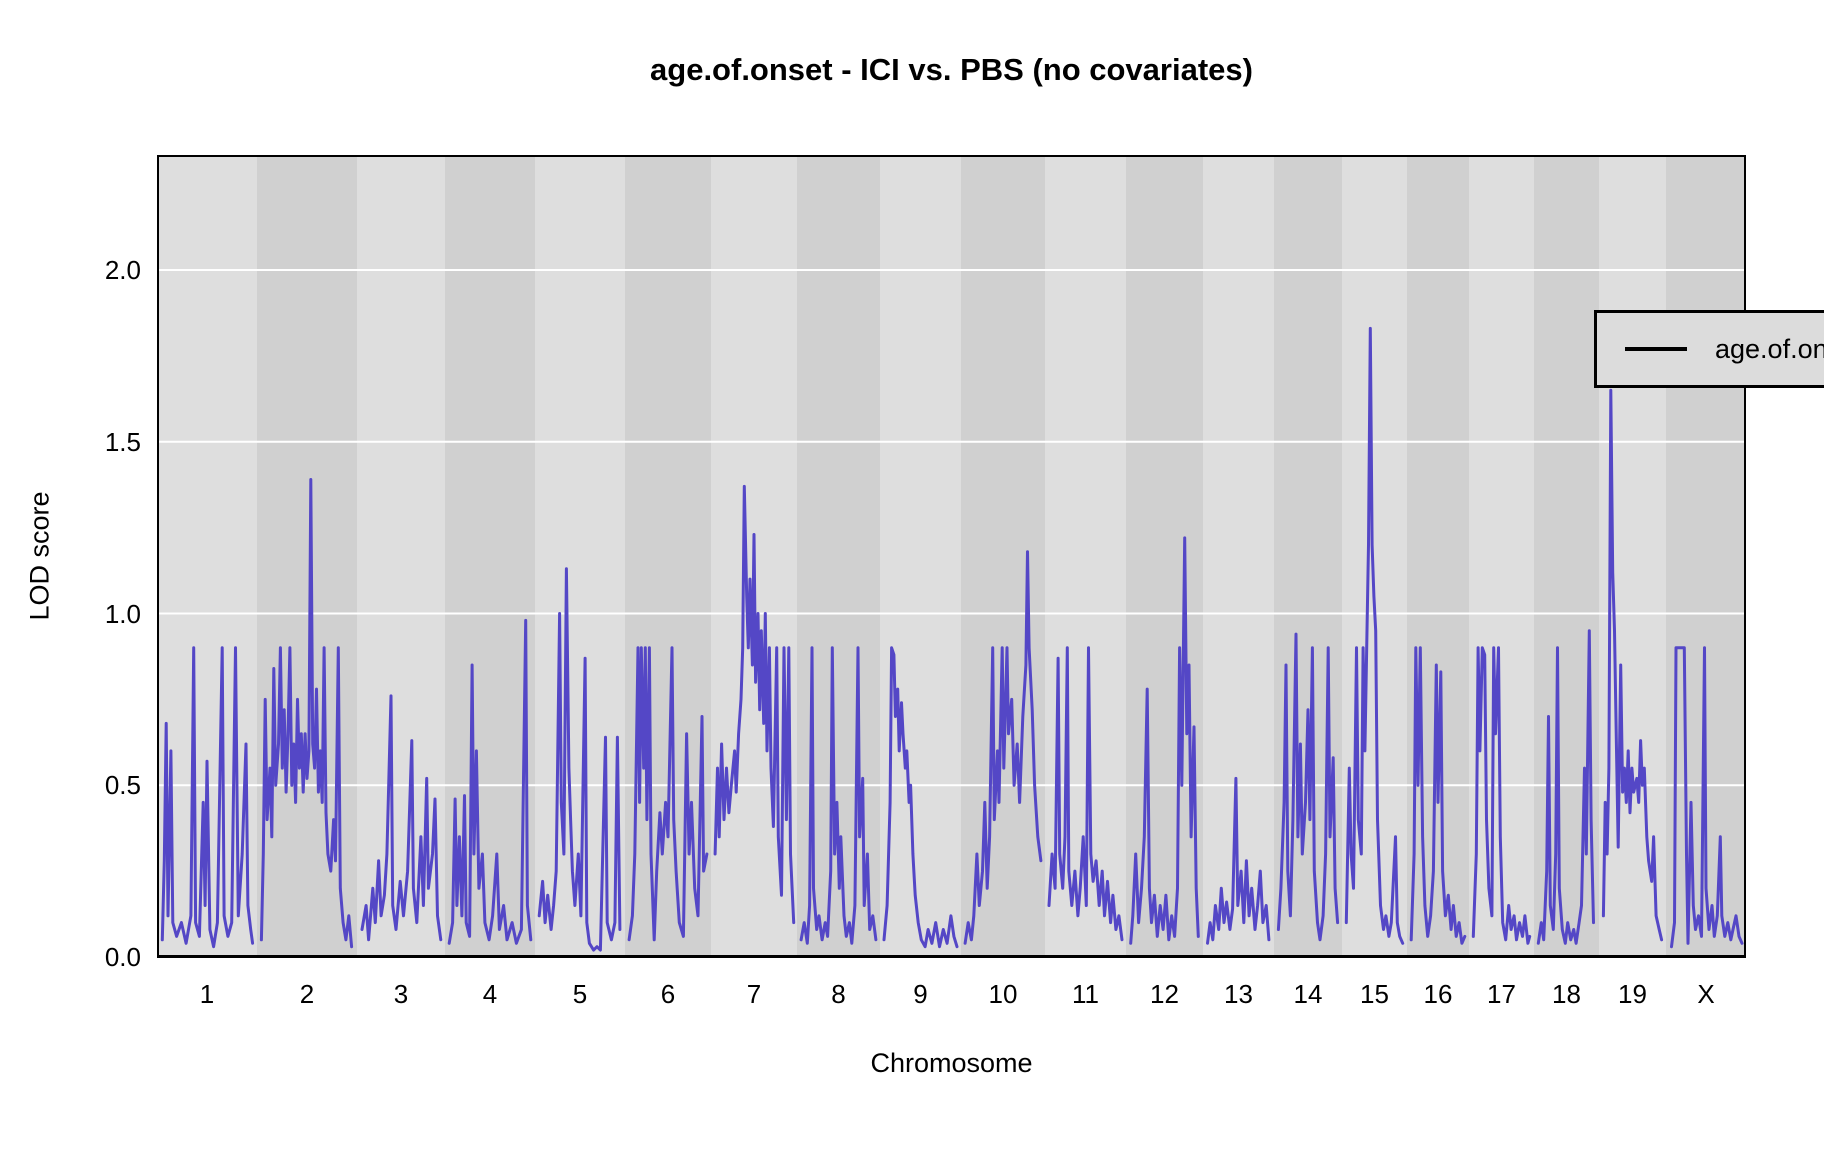 The width and height of the screenshot is (1824, 1152). What do you see at coordinates (307, 994) in the screenshot?
I see `x-tick-label-2: 2` at bounding box center [307, 994].